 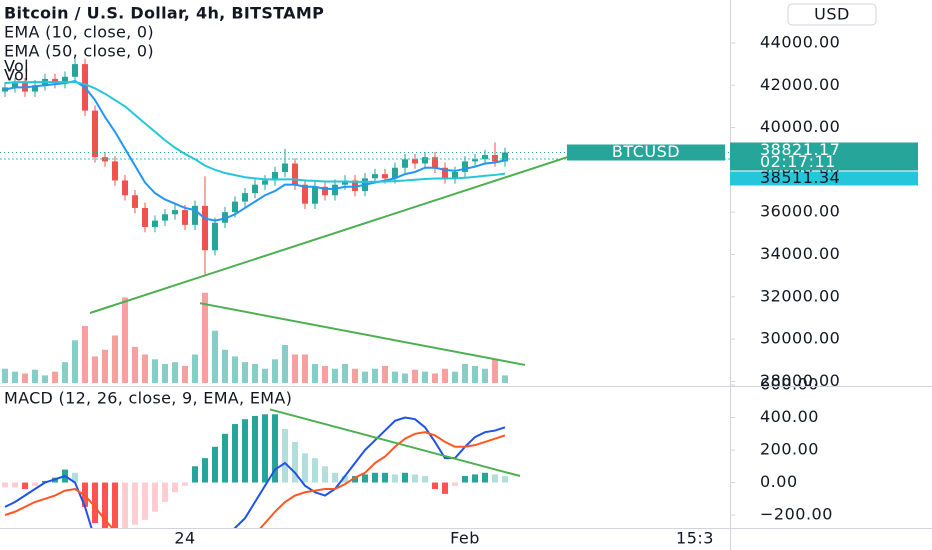 I want to click on x-tick-label: 15:3, so click(x=695, y=538).